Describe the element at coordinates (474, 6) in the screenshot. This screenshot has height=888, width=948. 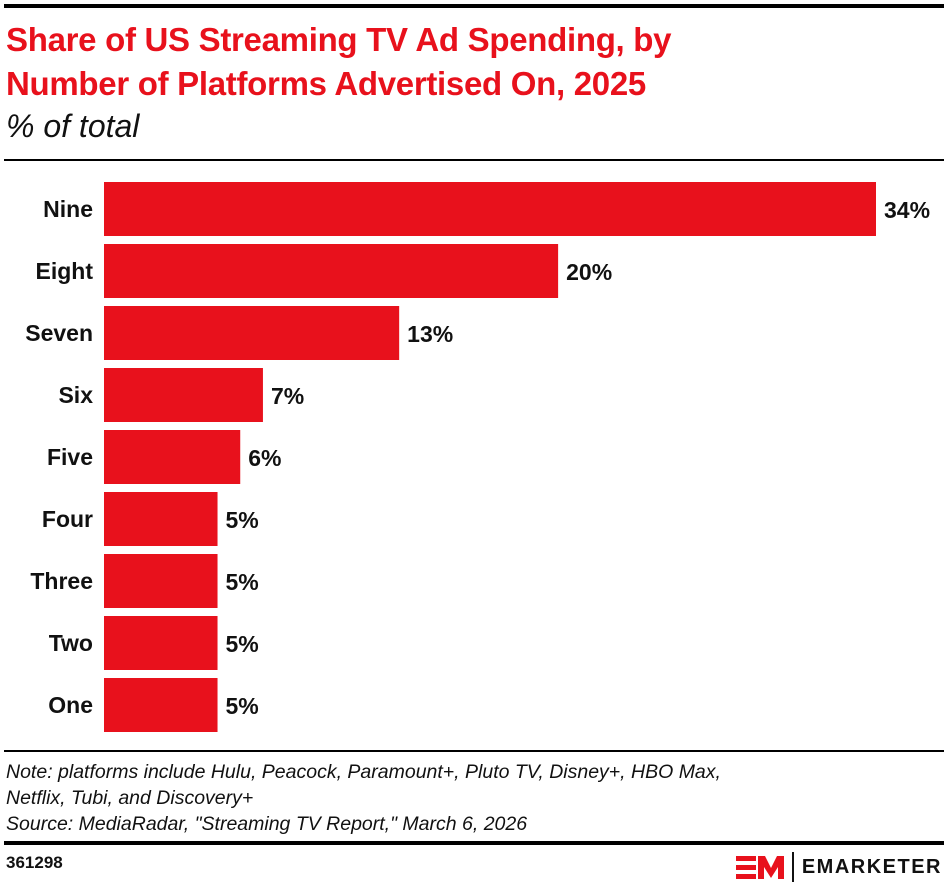
I see `top-rule` at that location.